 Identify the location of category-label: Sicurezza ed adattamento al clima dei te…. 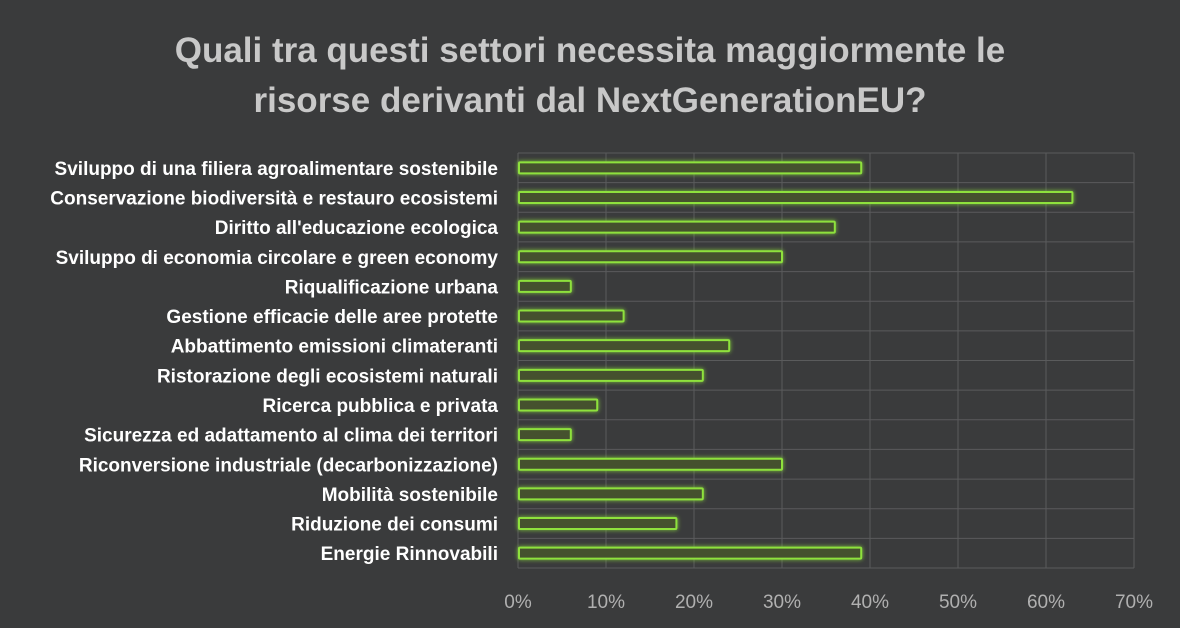
(291, 436).